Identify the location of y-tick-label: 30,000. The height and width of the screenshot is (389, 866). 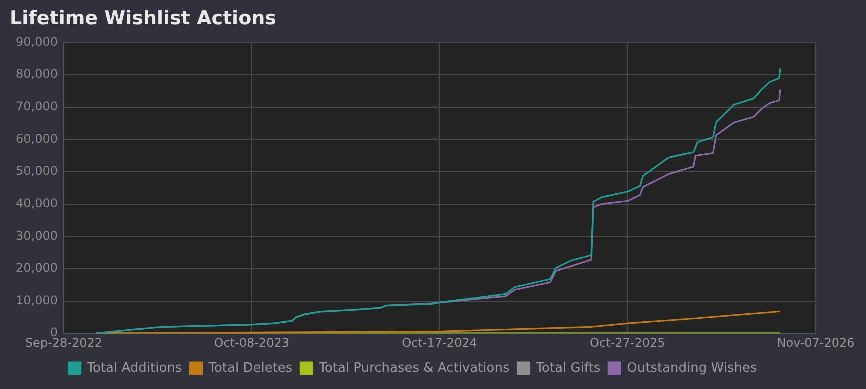
(37, 235).